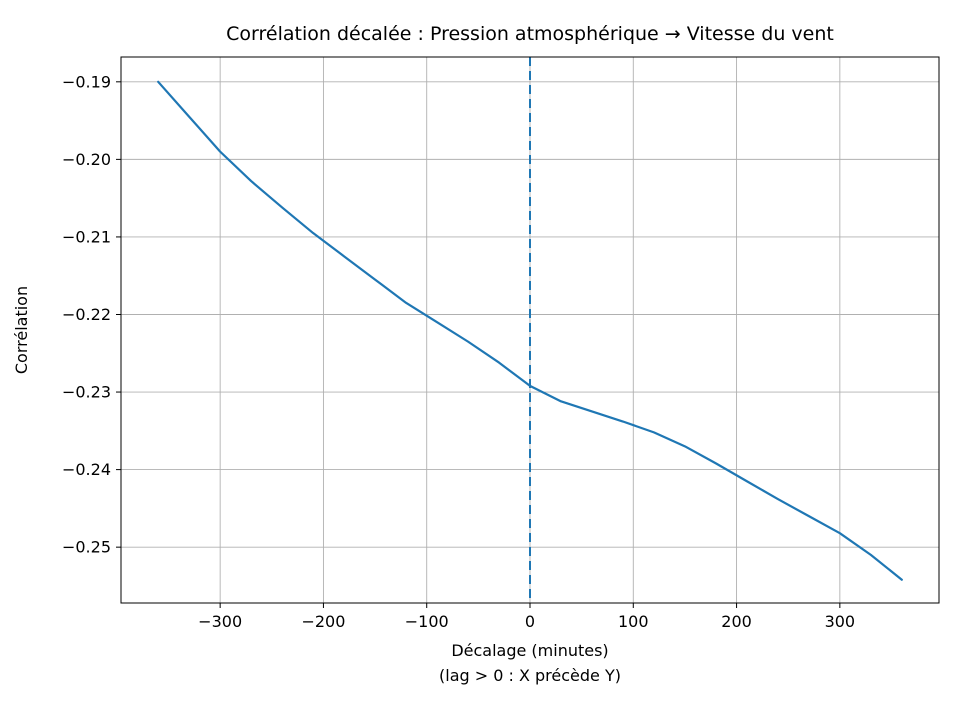 The height and width of the screenshot is (720, 960). Describe the element at coordinates (840, 621) in the screenshot. I see `x-tick-label: 300` at that location.